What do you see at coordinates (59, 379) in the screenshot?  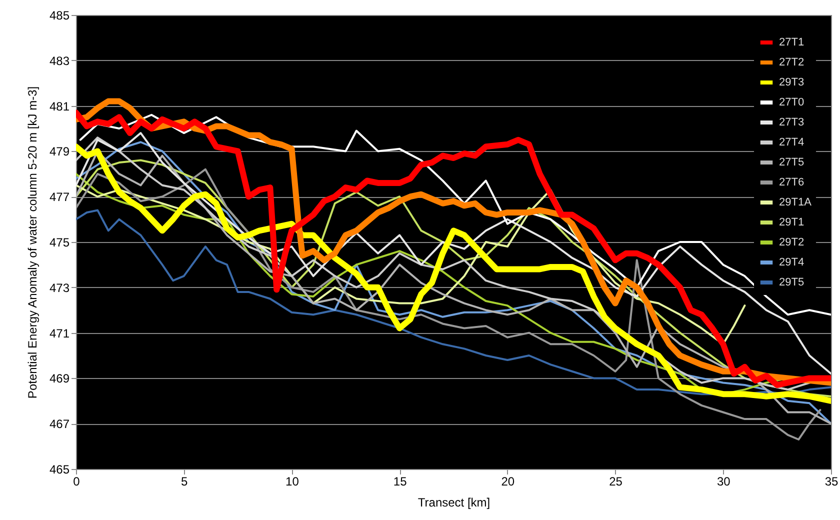 I see `y-tick-label: 469` at bounding box center [59, 379].